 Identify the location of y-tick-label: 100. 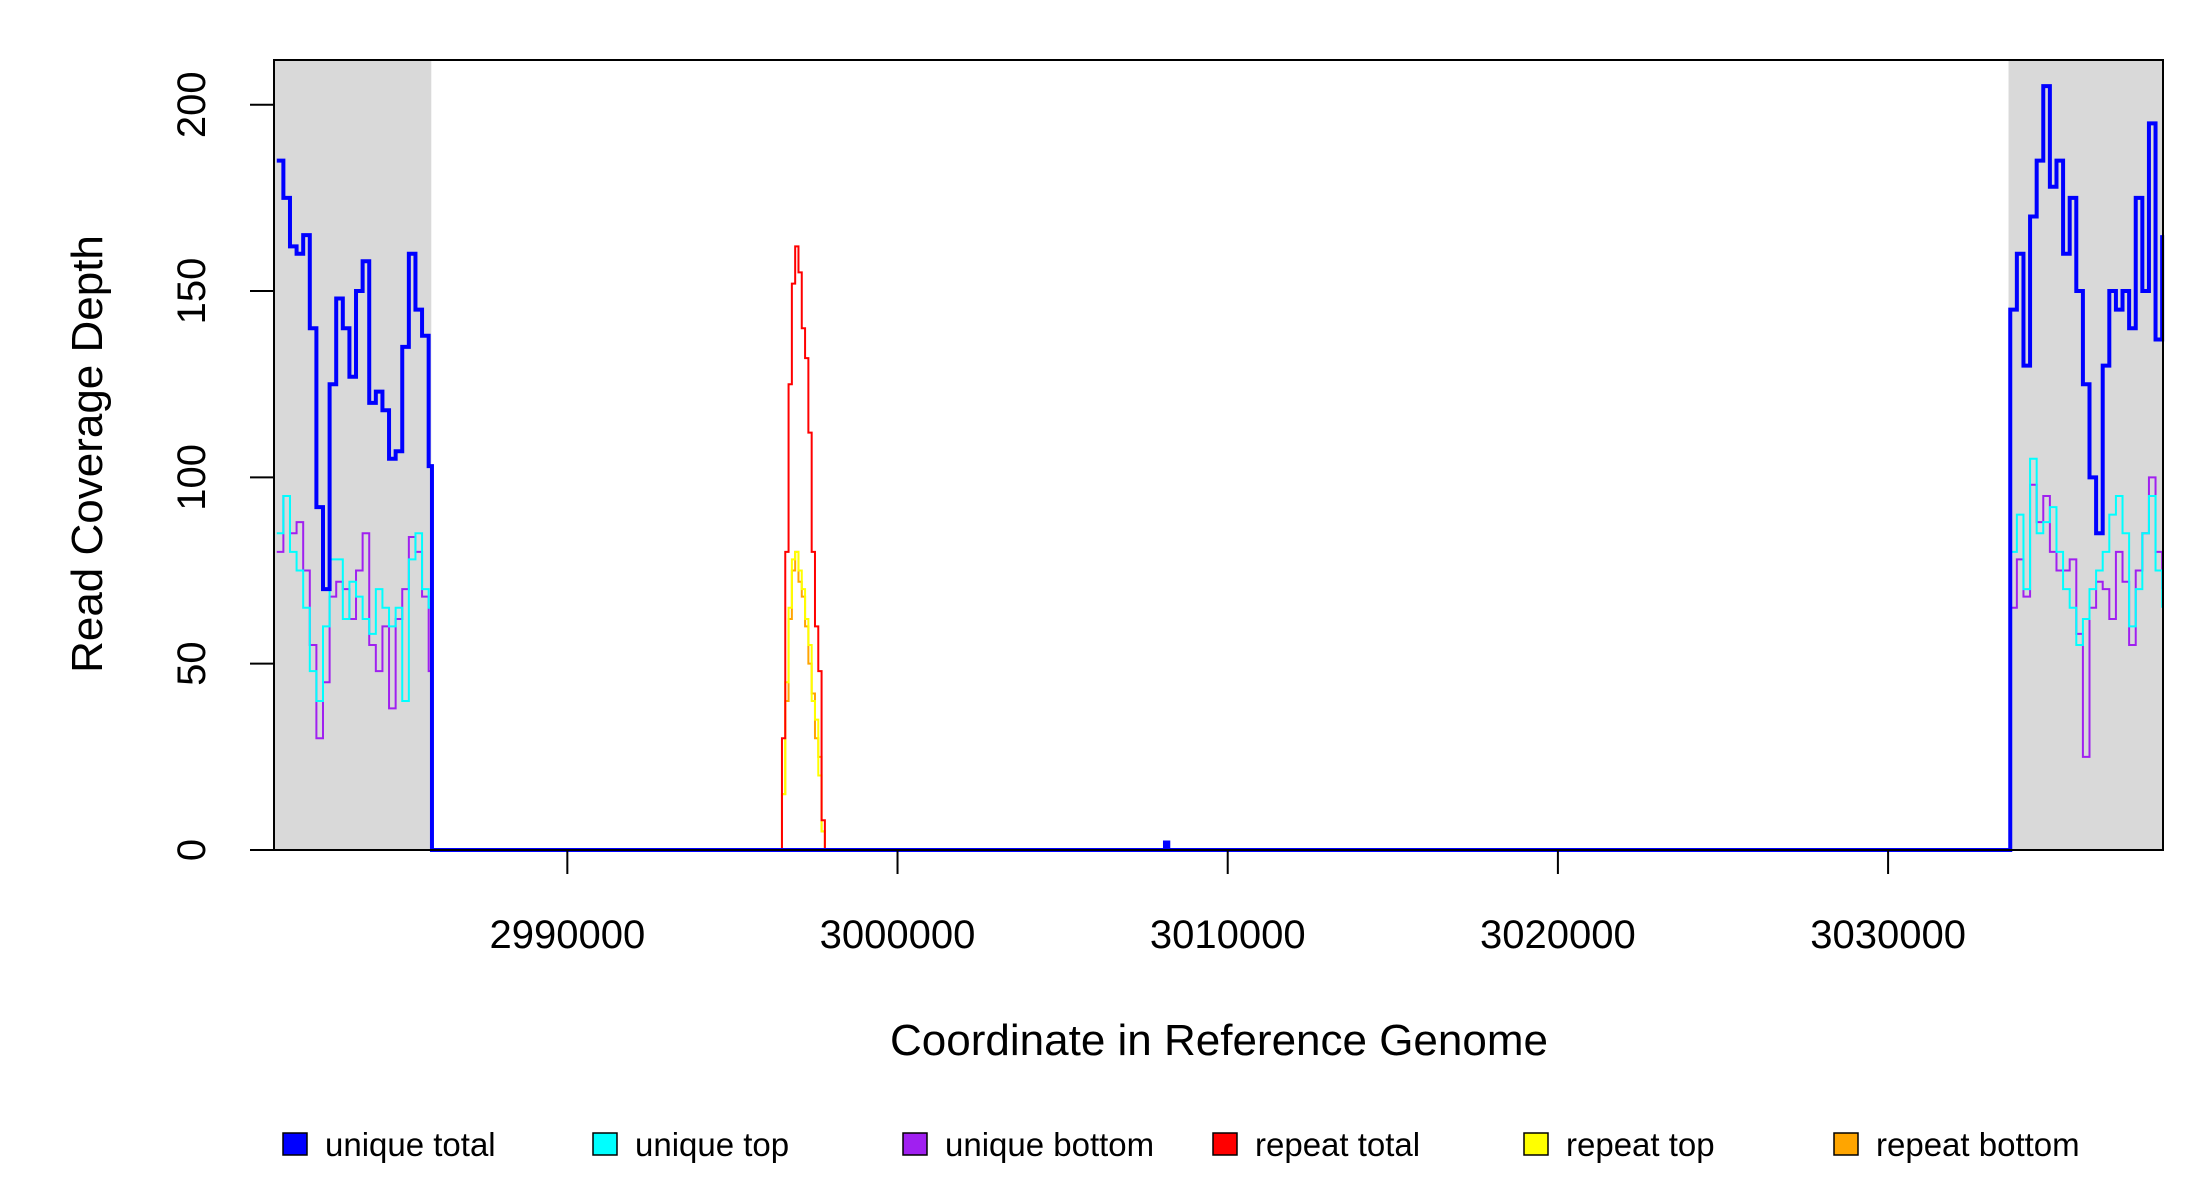
(192, 477).